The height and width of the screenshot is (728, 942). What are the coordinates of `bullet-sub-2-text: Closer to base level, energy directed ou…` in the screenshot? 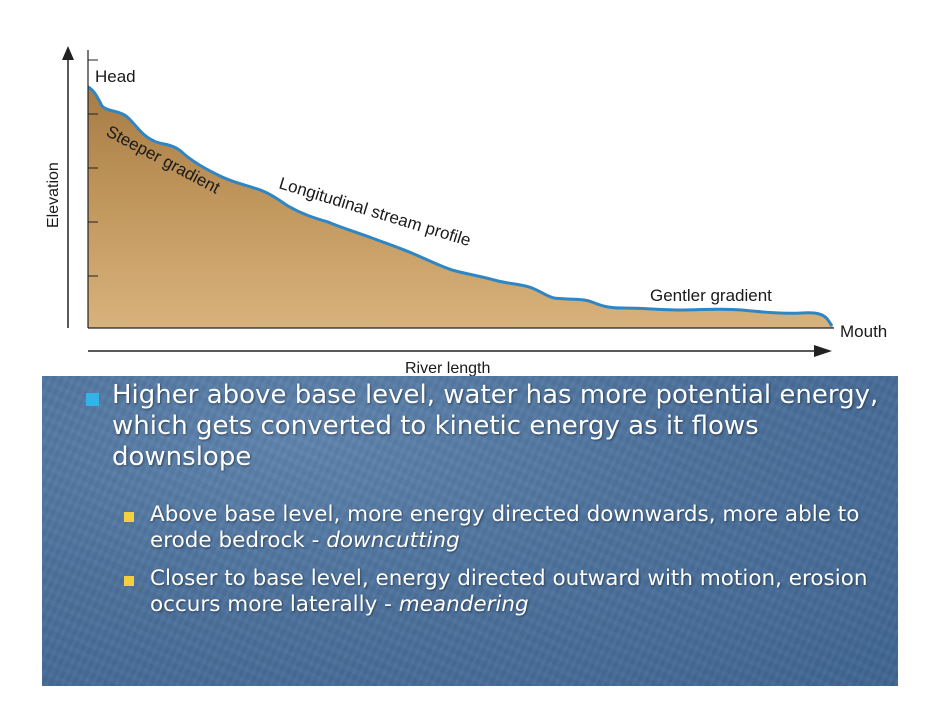 It's located at (509, 591).